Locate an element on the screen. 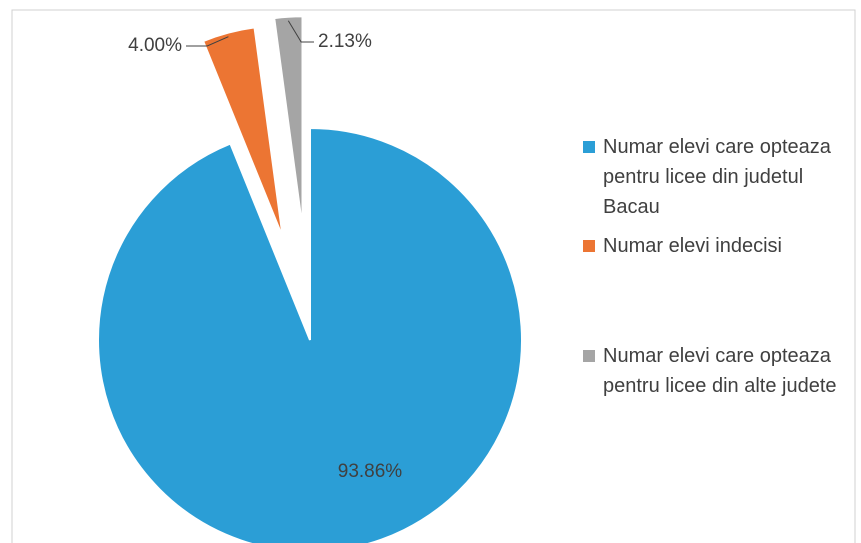 The width and height of the screenshot is (861, 543). data-label: 2.13% is located at coordinates (345, 41).